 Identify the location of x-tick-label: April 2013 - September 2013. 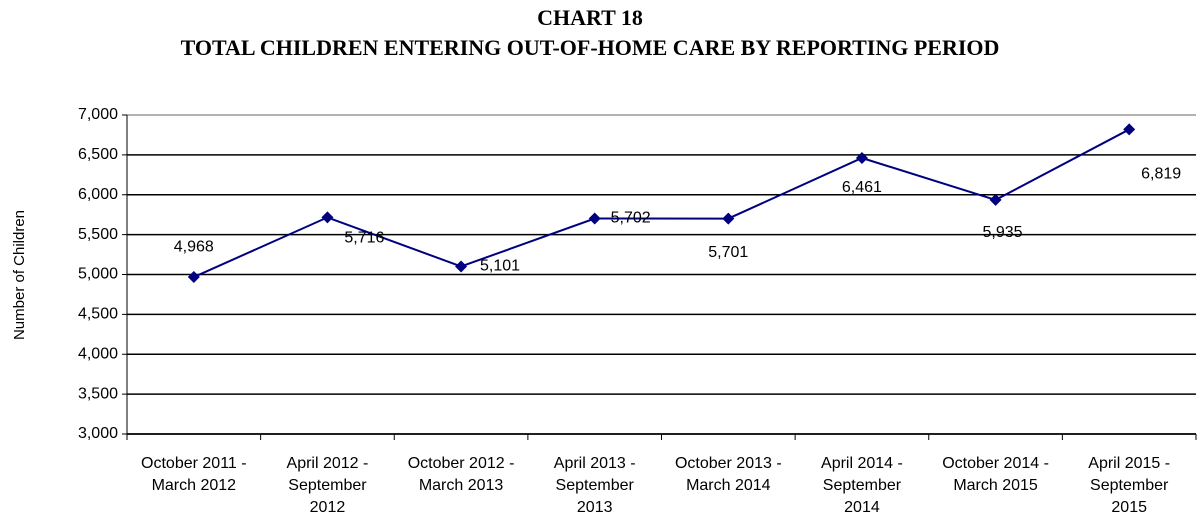
(594, 485).